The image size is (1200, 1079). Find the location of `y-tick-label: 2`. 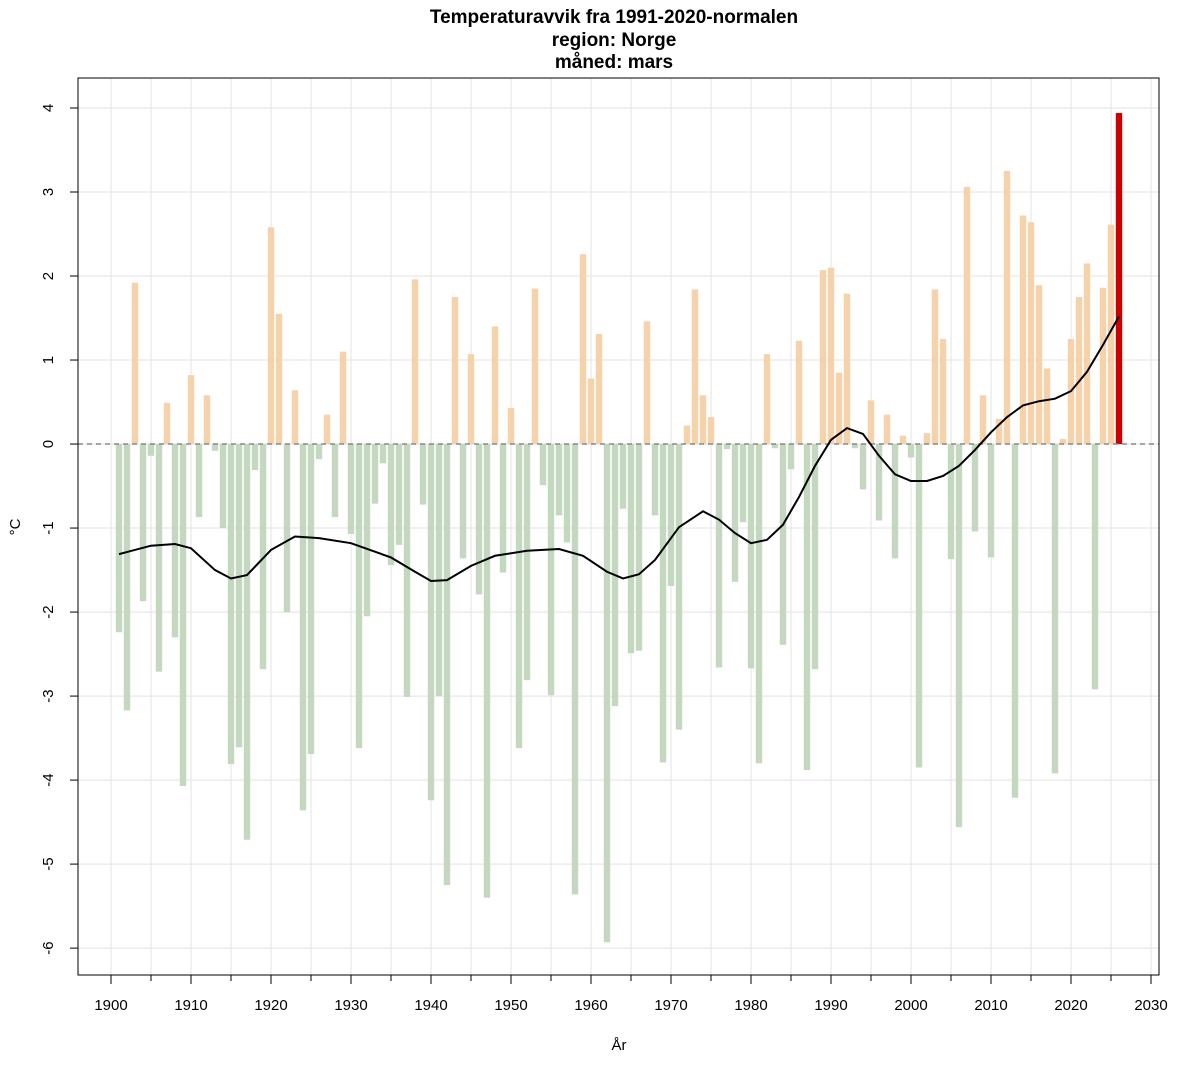

y-tick-label: 2 is located at coordinates (48, 276).